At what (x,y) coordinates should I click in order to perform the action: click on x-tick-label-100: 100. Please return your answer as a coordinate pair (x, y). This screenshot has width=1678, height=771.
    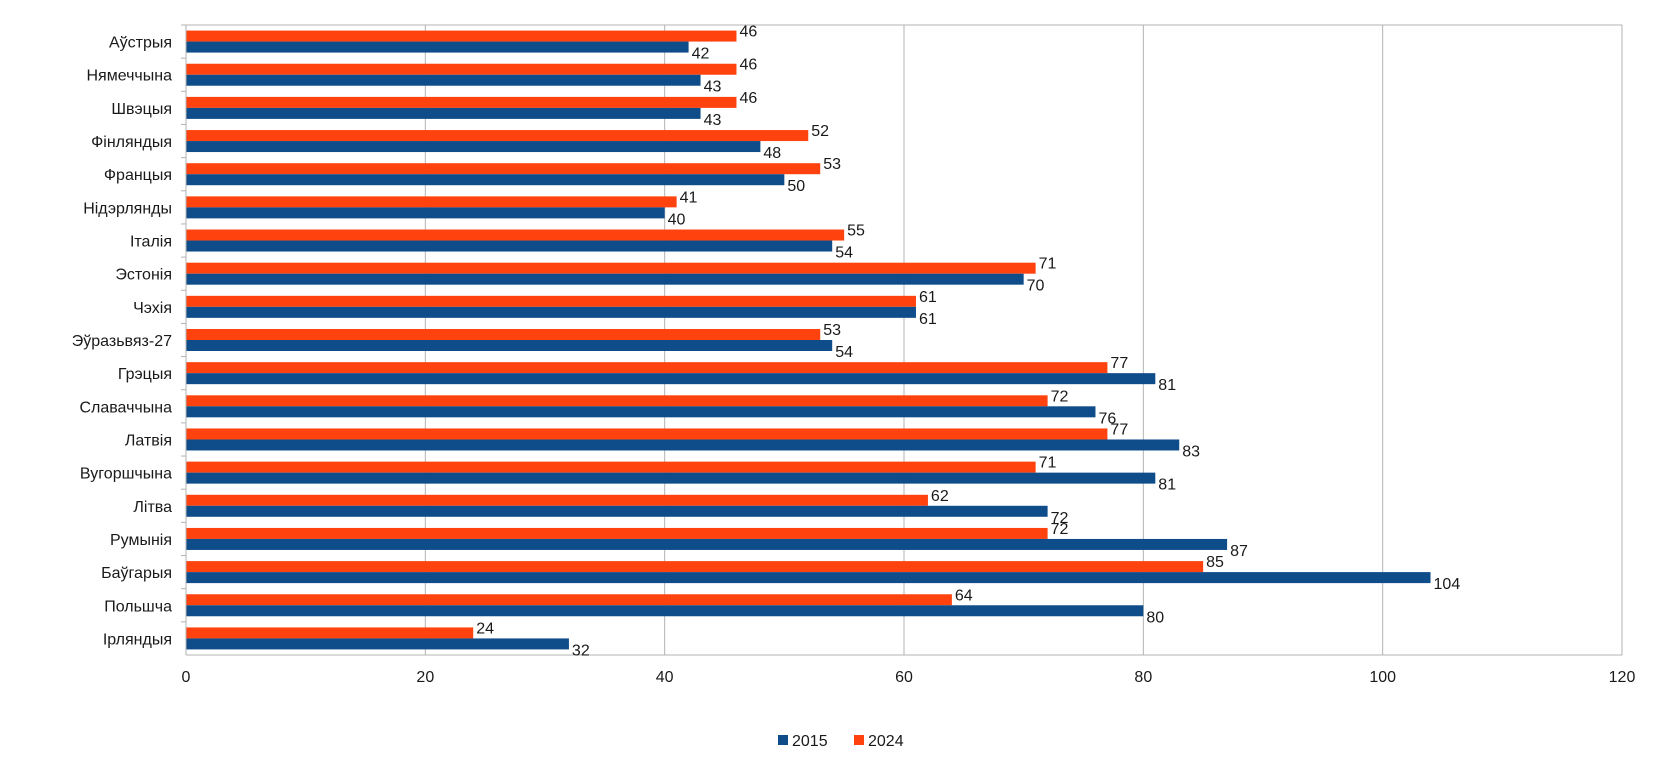
    Looking at the image, I should click on (1382, 677).